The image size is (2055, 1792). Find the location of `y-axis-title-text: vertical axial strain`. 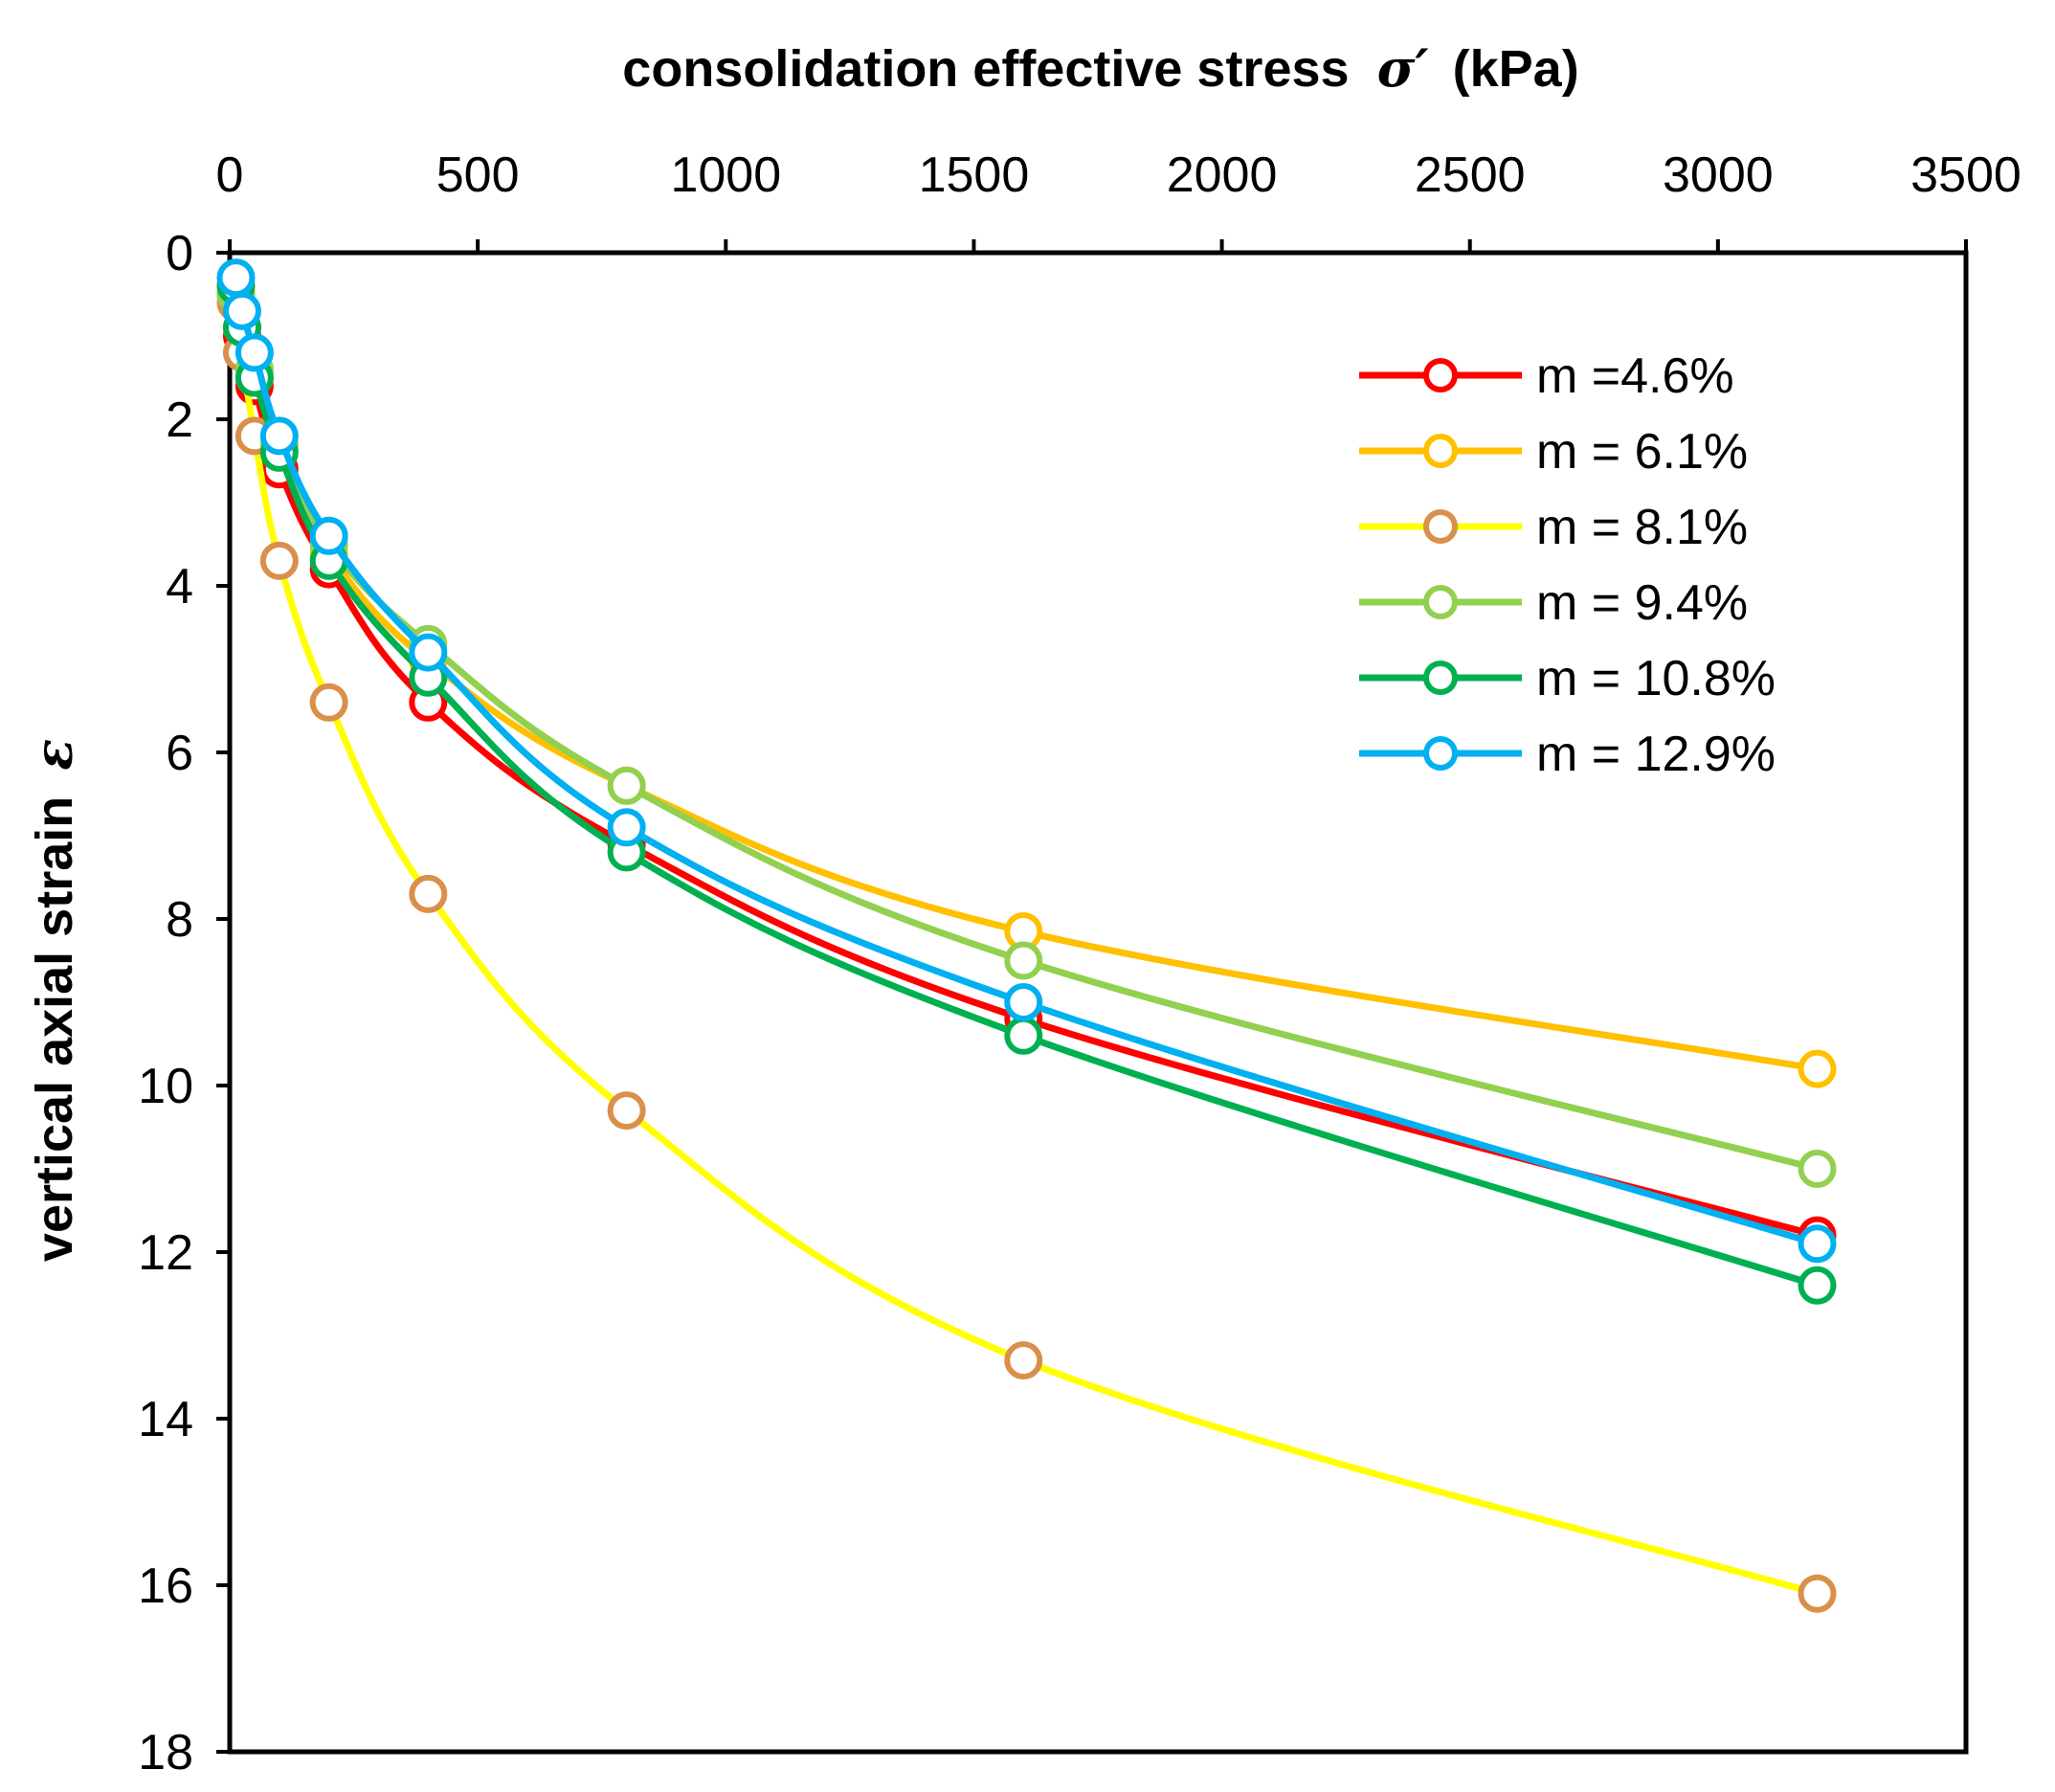

y-axis-title-text: vertical axial strain is located at coordinates (54, 1029).